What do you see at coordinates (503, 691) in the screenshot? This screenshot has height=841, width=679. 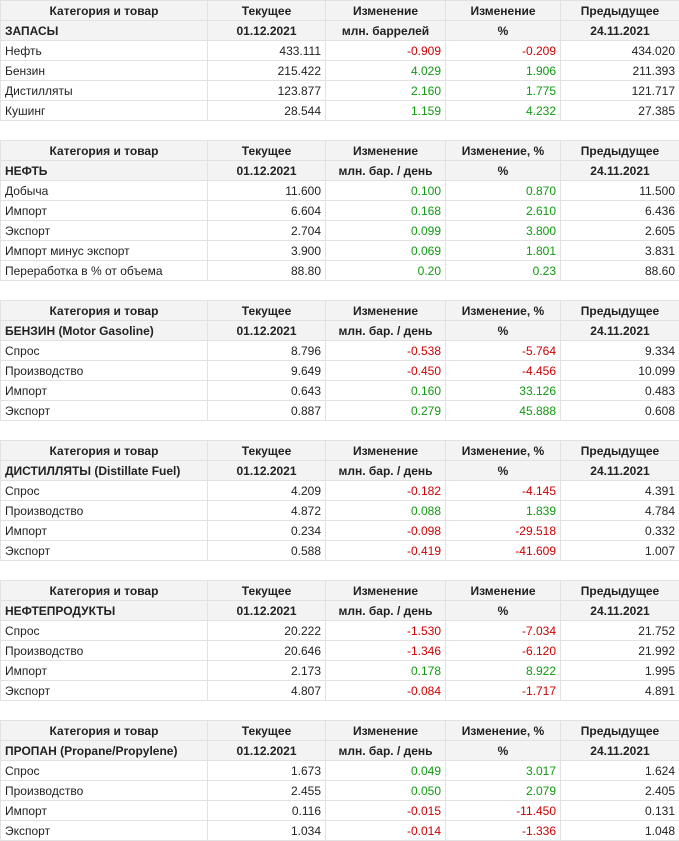 I see `percent-change-value: -1.717` at bounding box center [503, 691].